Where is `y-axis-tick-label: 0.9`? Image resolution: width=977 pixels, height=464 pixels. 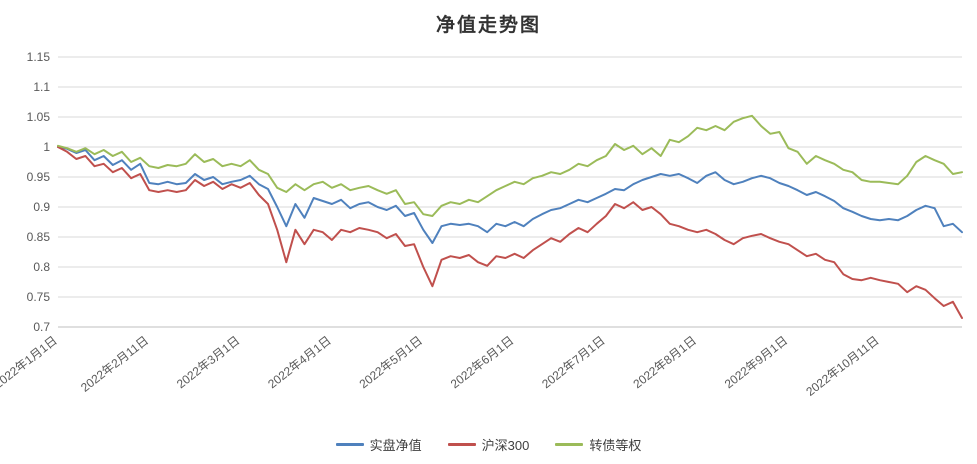 y-axis-tick-label: 0.9 is located at coordinates (41, 207).